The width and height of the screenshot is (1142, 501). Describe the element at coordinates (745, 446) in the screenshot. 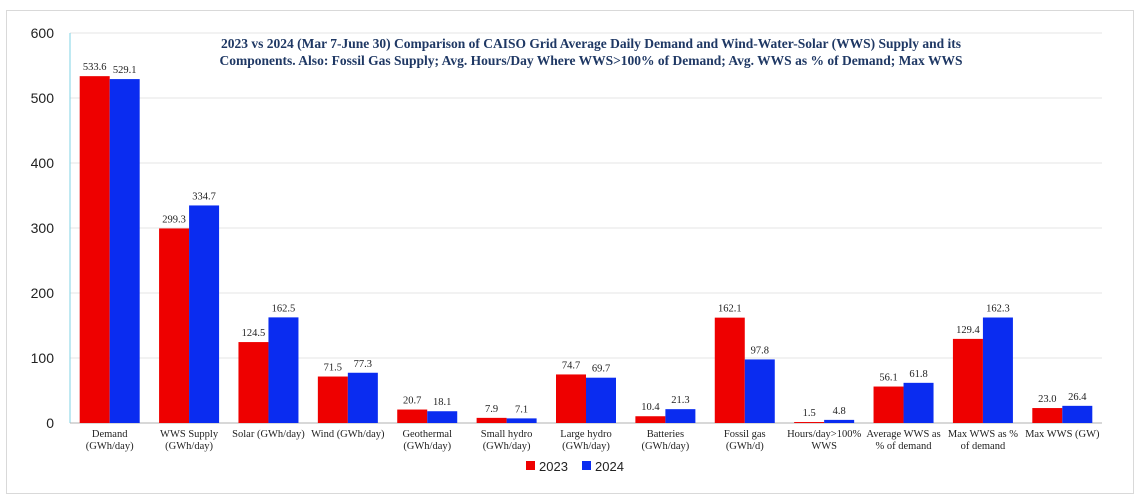

I see `category-label: (GWh/d)` at that location.